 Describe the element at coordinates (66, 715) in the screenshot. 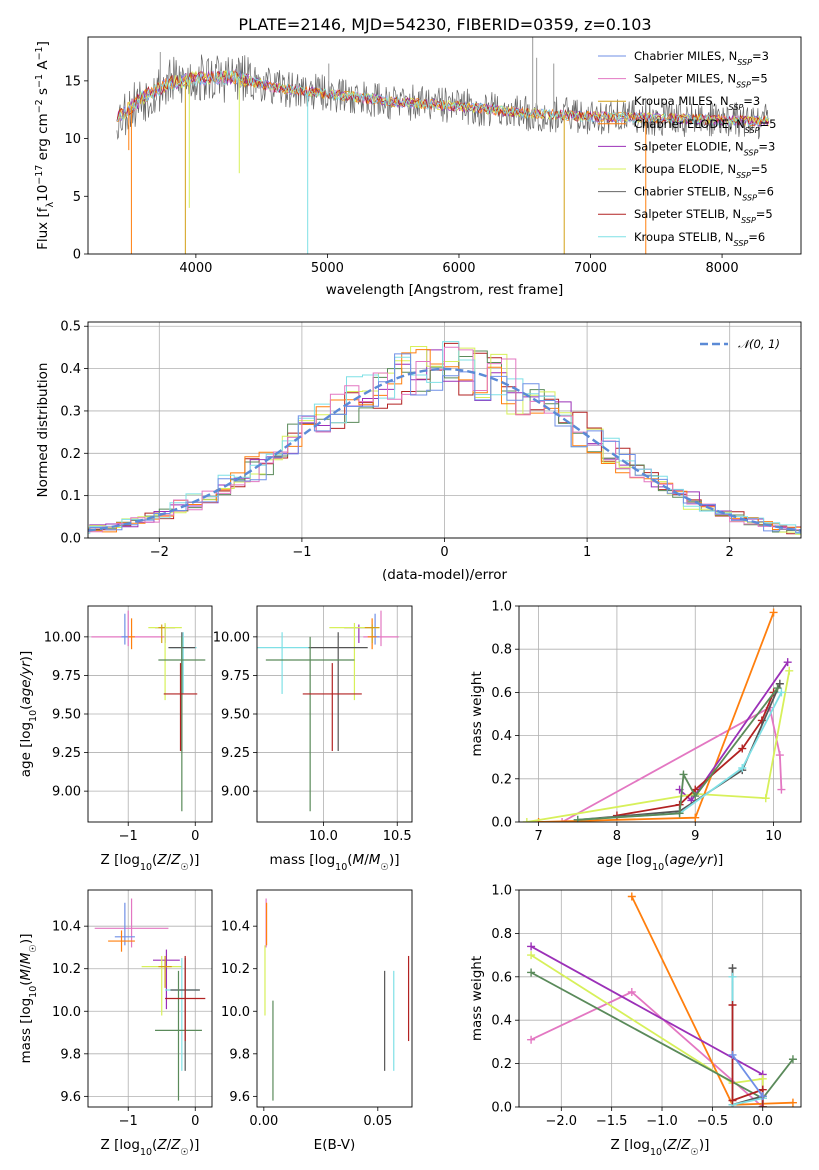

I see `age_vs_Z-ytick-label: 9.50` at that location.